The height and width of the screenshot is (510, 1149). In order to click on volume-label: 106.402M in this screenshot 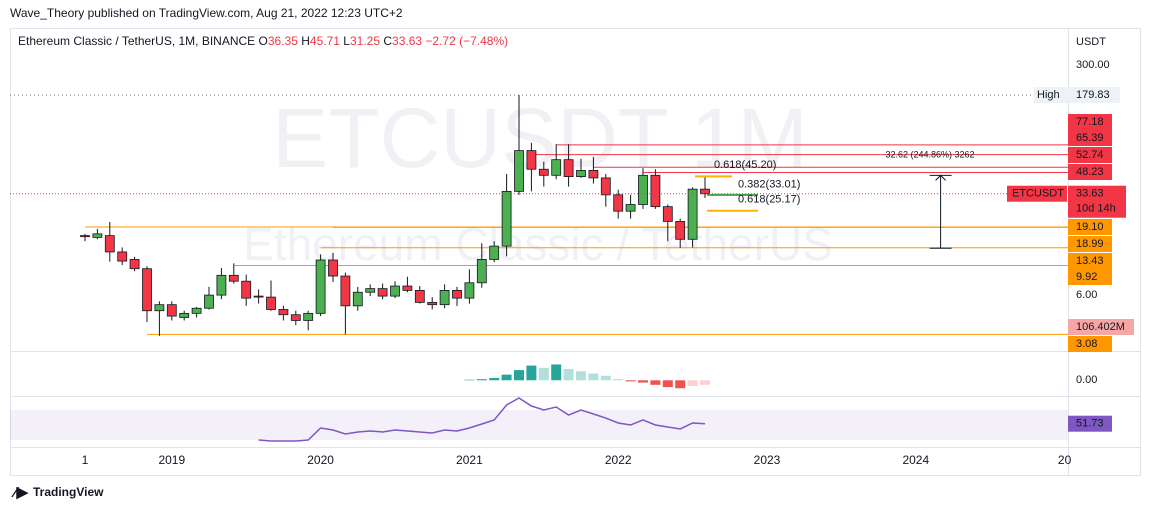, I will do `click(1100, 327)`.